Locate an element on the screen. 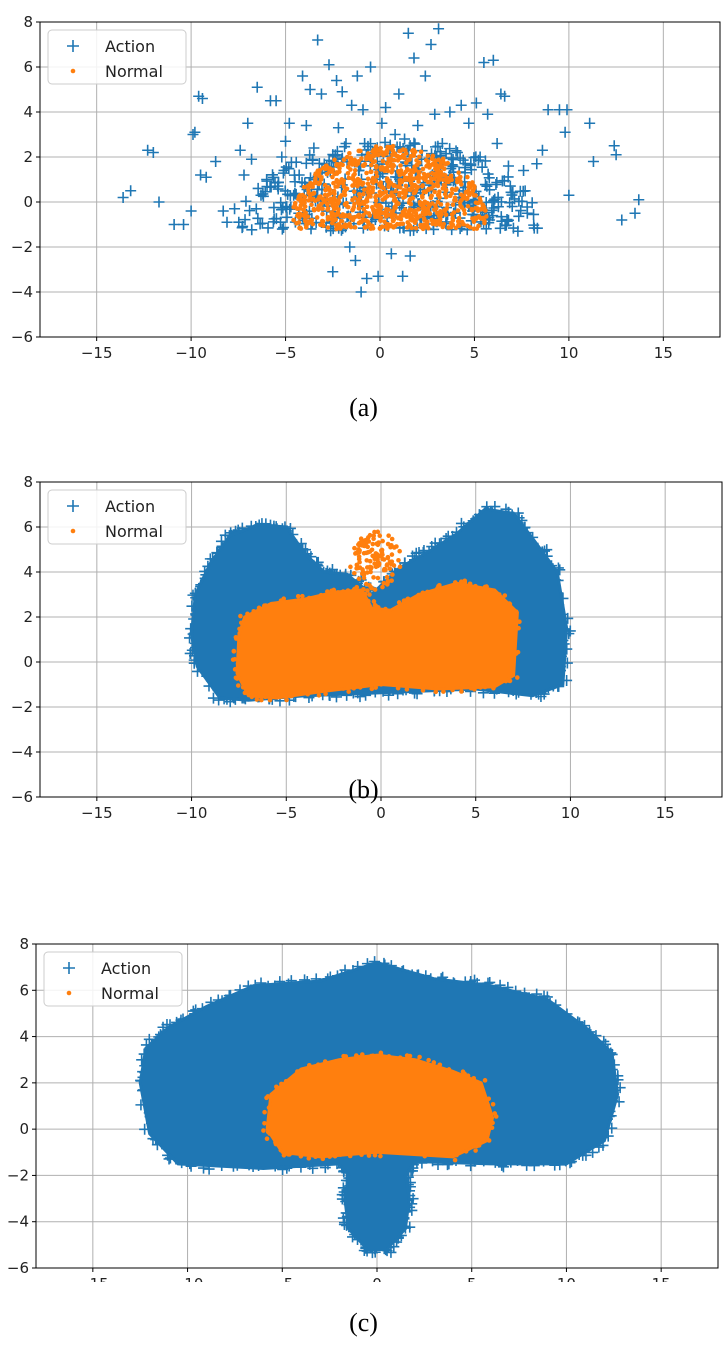  x-tick-label: 0 is located at coordinates (377, 1278).